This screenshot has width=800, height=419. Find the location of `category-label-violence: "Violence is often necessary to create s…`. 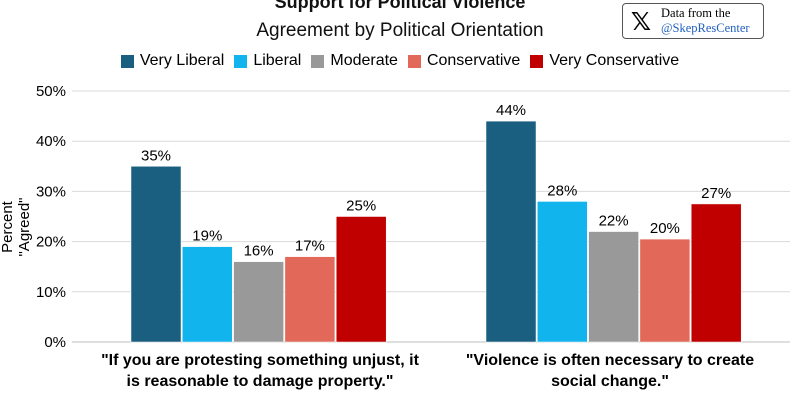

category-label-violence: "Violence is often necessary to create s… is located at coordinates (610, 371).